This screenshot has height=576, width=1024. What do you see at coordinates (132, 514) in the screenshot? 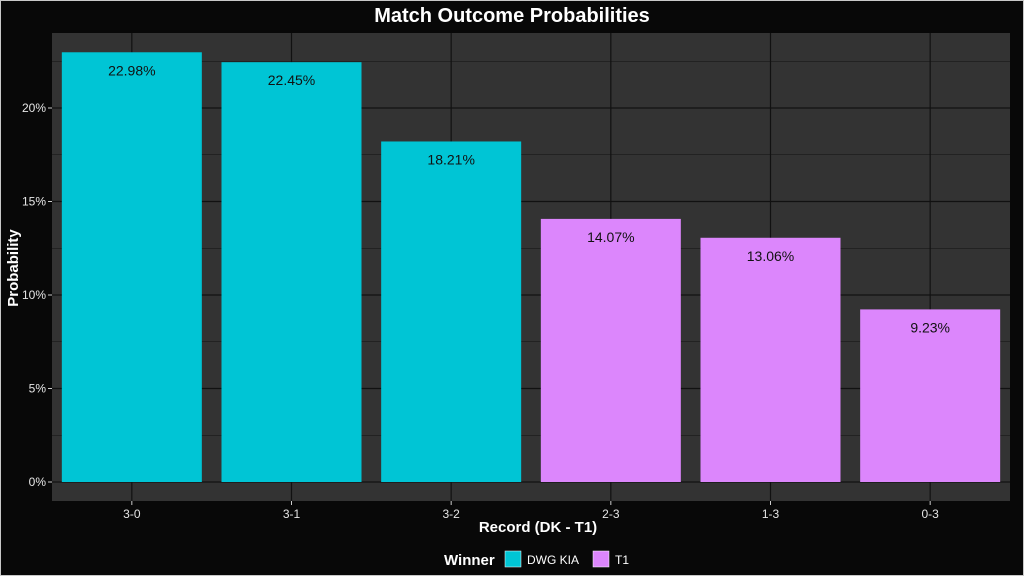
I see `x-tick-label: 3-0` at bounding box center [132, 514].